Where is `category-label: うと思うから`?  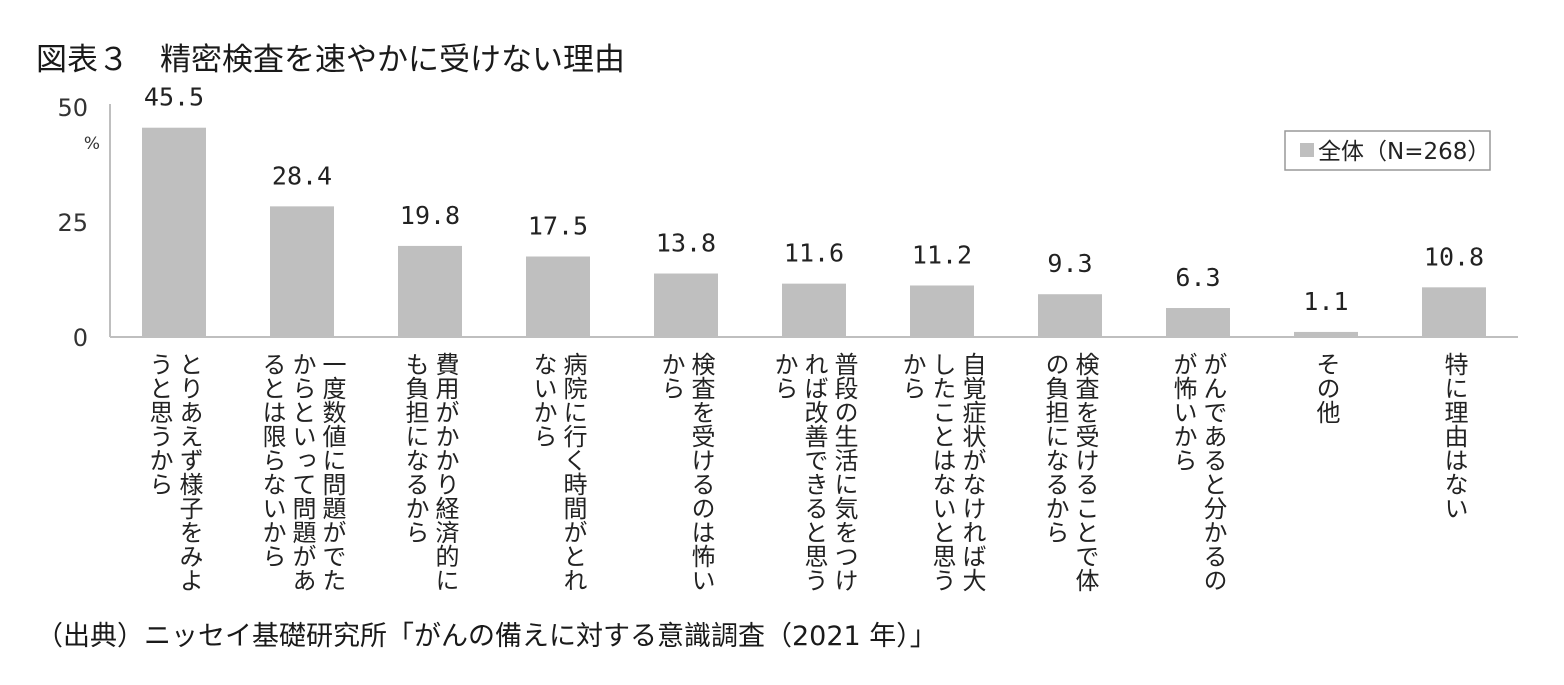 category-label: うと思うから is located at coordinates (159, 424).